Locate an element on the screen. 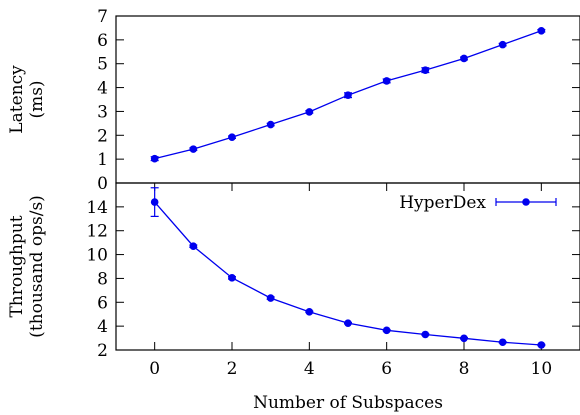  throughput-xtick-label: 2 is located at coordinates (232, 369).